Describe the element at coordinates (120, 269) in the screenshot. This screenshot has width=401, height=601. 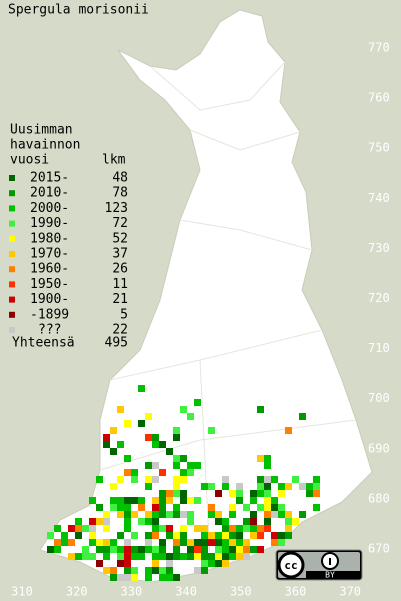
I see `legend-count: 26` at that location.